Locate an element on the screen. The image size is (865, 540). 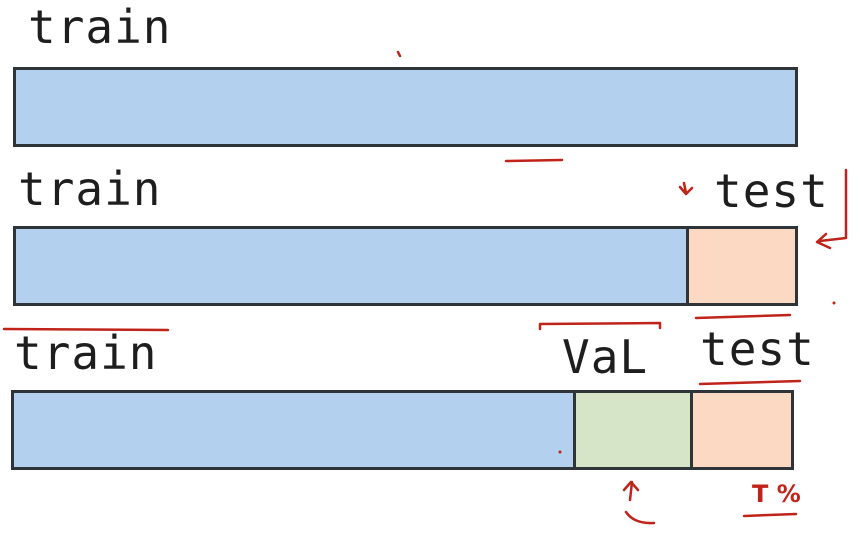
val-up-arrow-icon is located at coordinates (631, 491).